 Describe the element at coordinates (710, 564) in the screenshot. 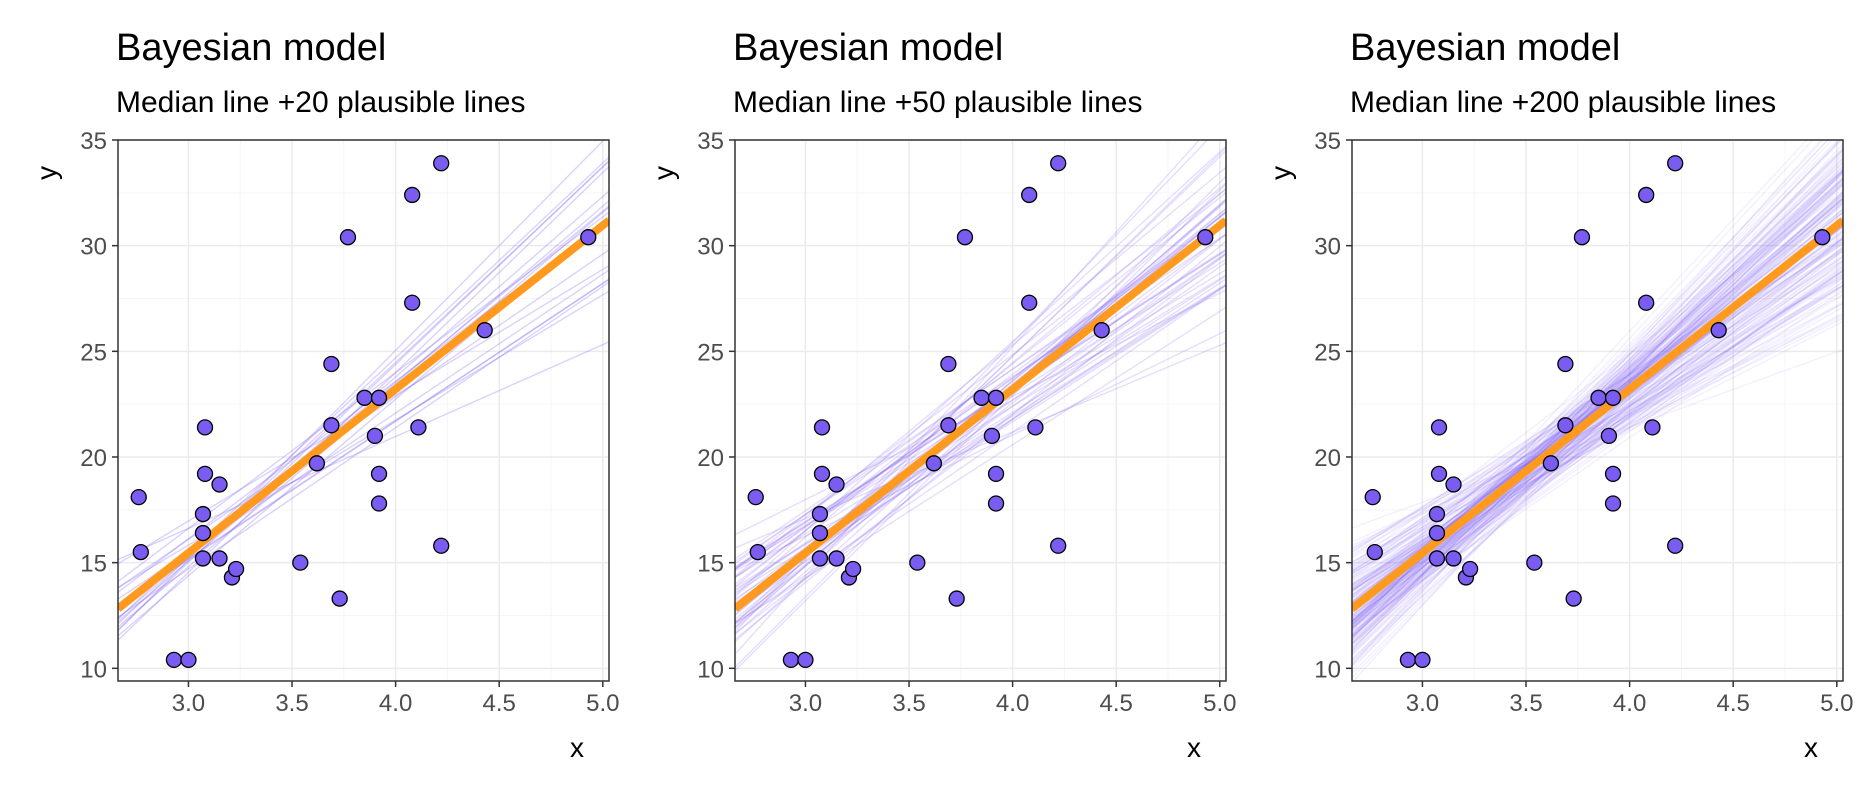

I see `y-tick-label: 15` at that location.